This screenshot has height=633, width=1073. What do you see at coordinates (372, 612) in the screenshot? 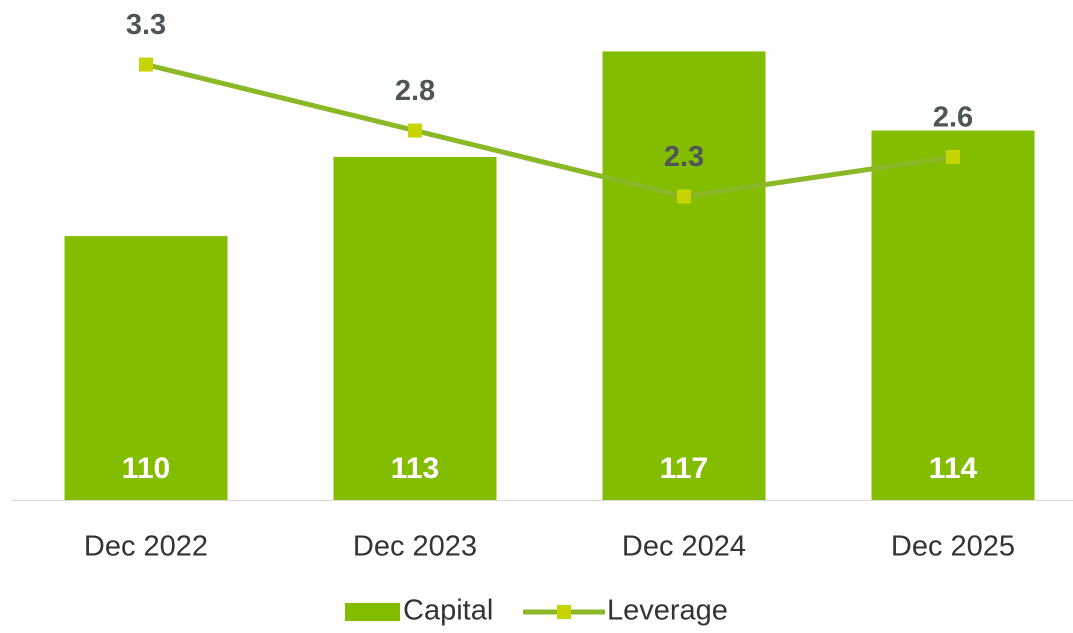
I see `legend-swatch` at bounding box center [372, 612].